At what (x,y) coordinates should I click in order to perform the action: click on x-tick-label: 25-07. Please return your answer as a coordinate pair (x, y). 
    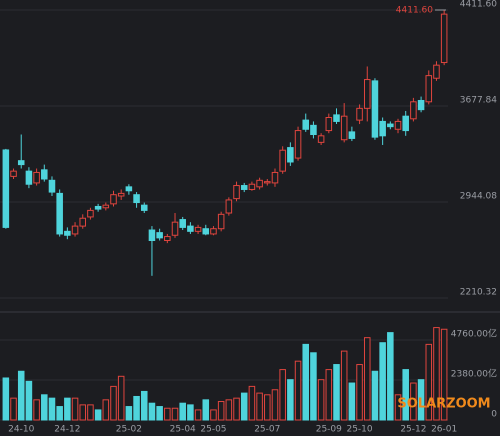
    Looking at the image, I should click on (267, 430).